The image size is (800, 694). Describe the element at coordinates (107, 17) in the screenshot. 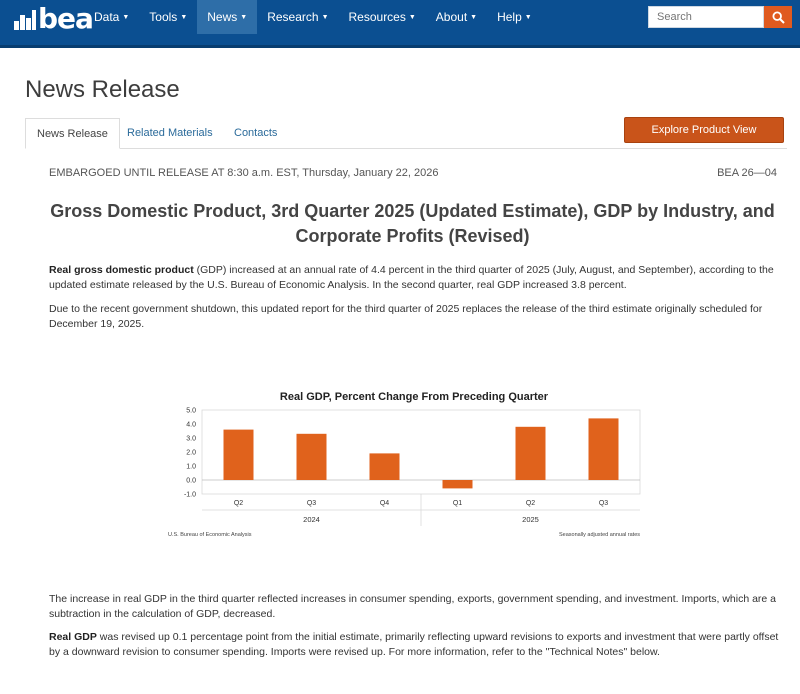

I see `nav-item-label: Data` at that location.